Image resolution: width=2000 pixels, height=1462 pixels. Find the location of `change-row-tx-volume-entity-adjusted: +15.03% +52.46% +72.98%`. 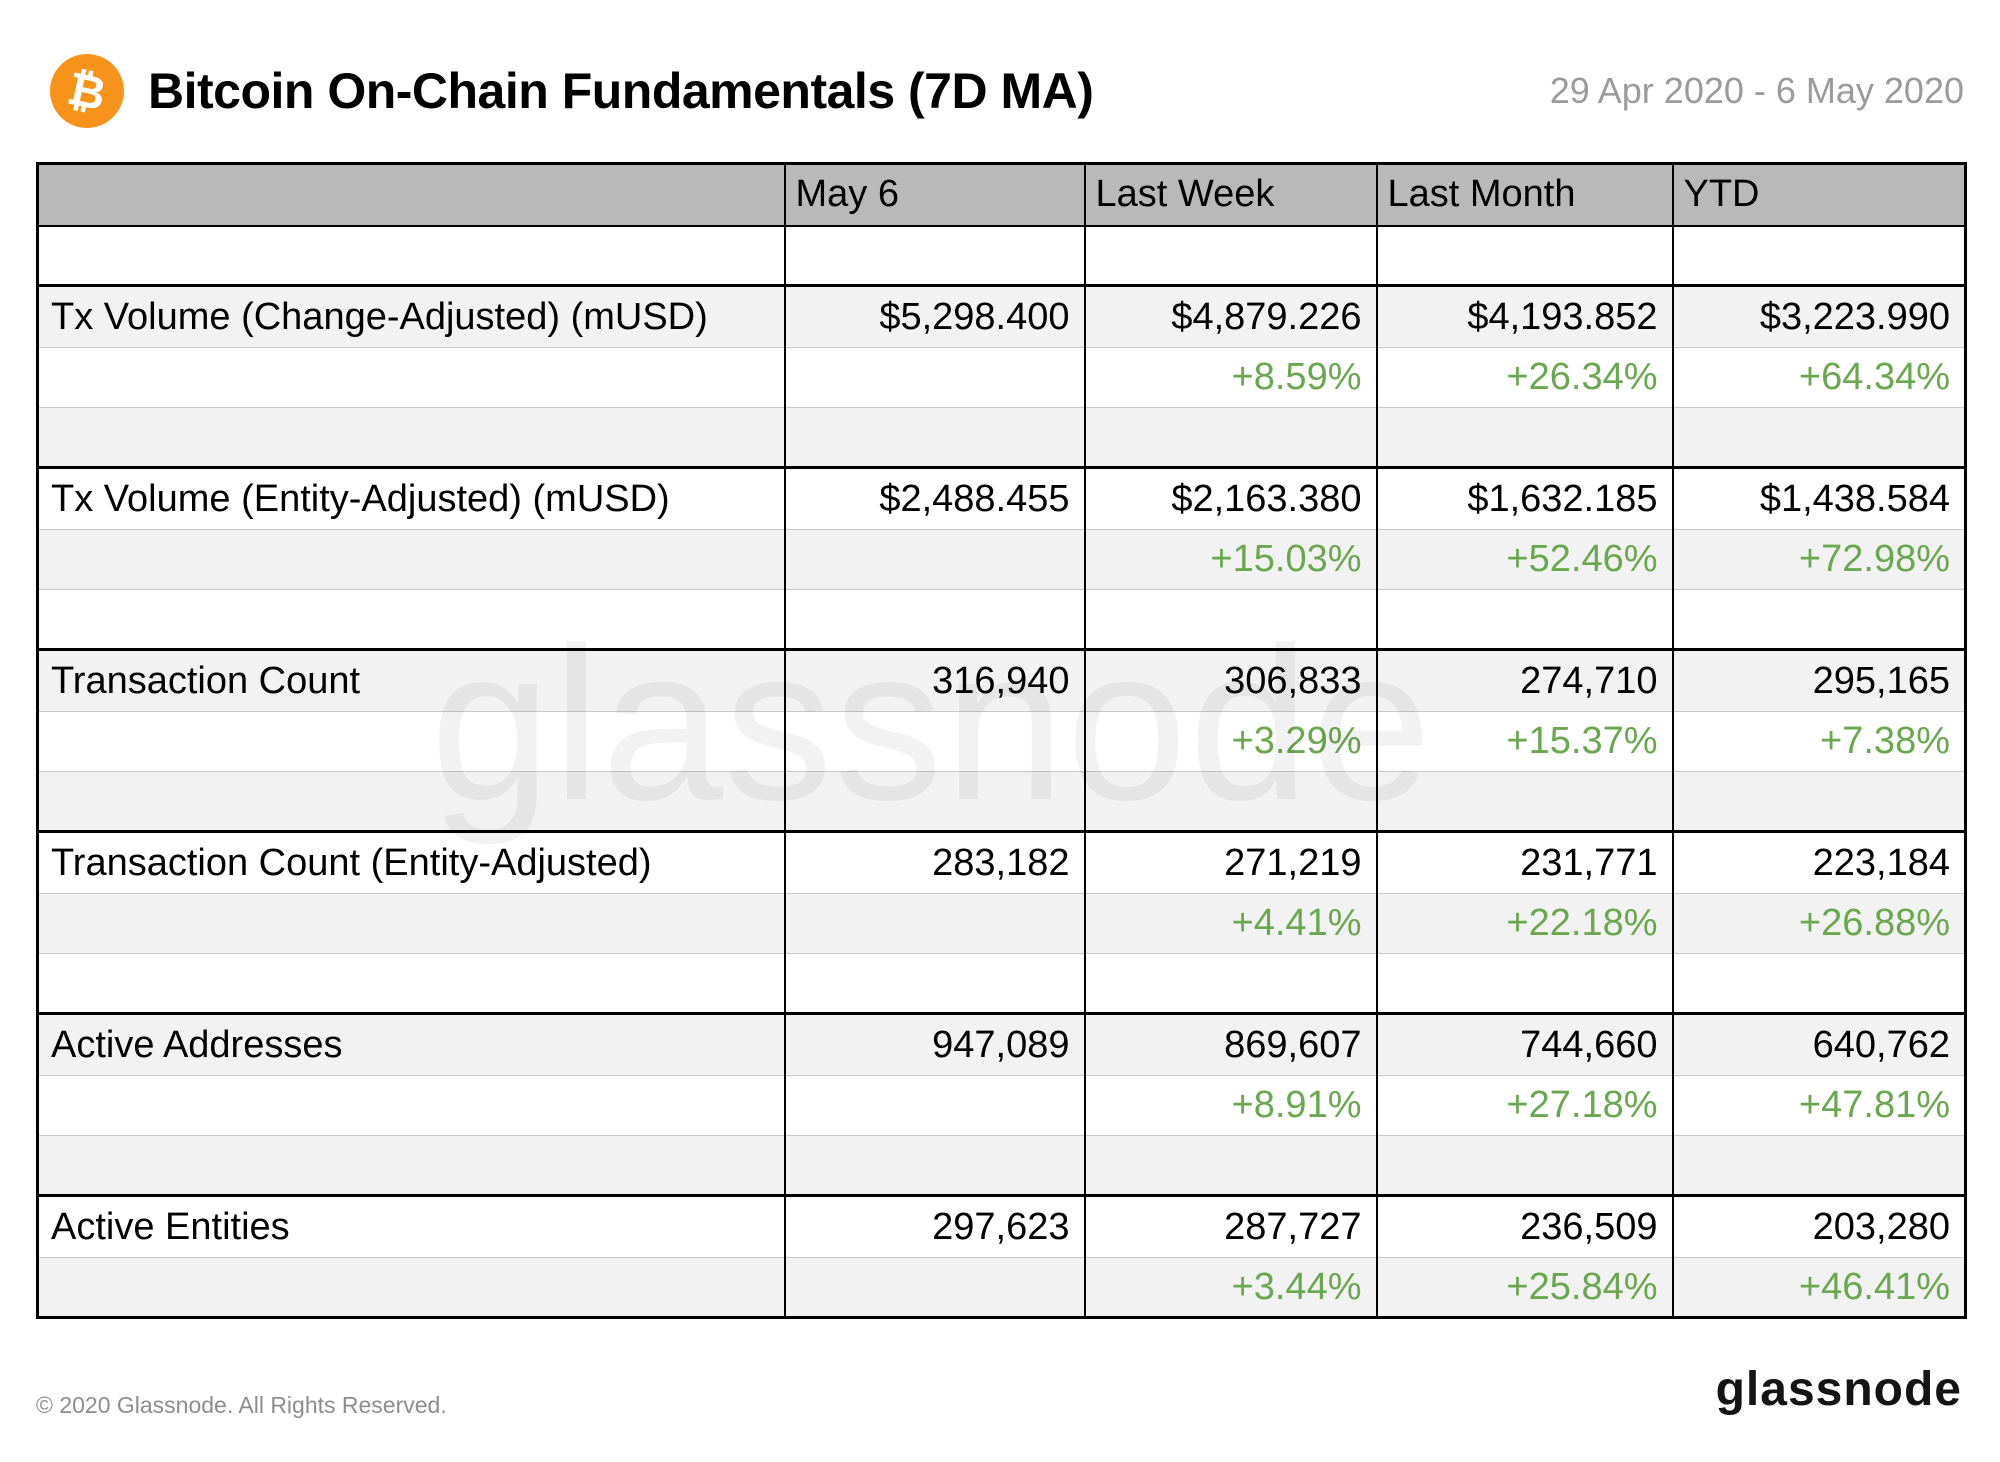

change-row-tx-volume-entity-adjusted: +15.03% +52.46% +72.98% is located at coordinates (1001, 559).